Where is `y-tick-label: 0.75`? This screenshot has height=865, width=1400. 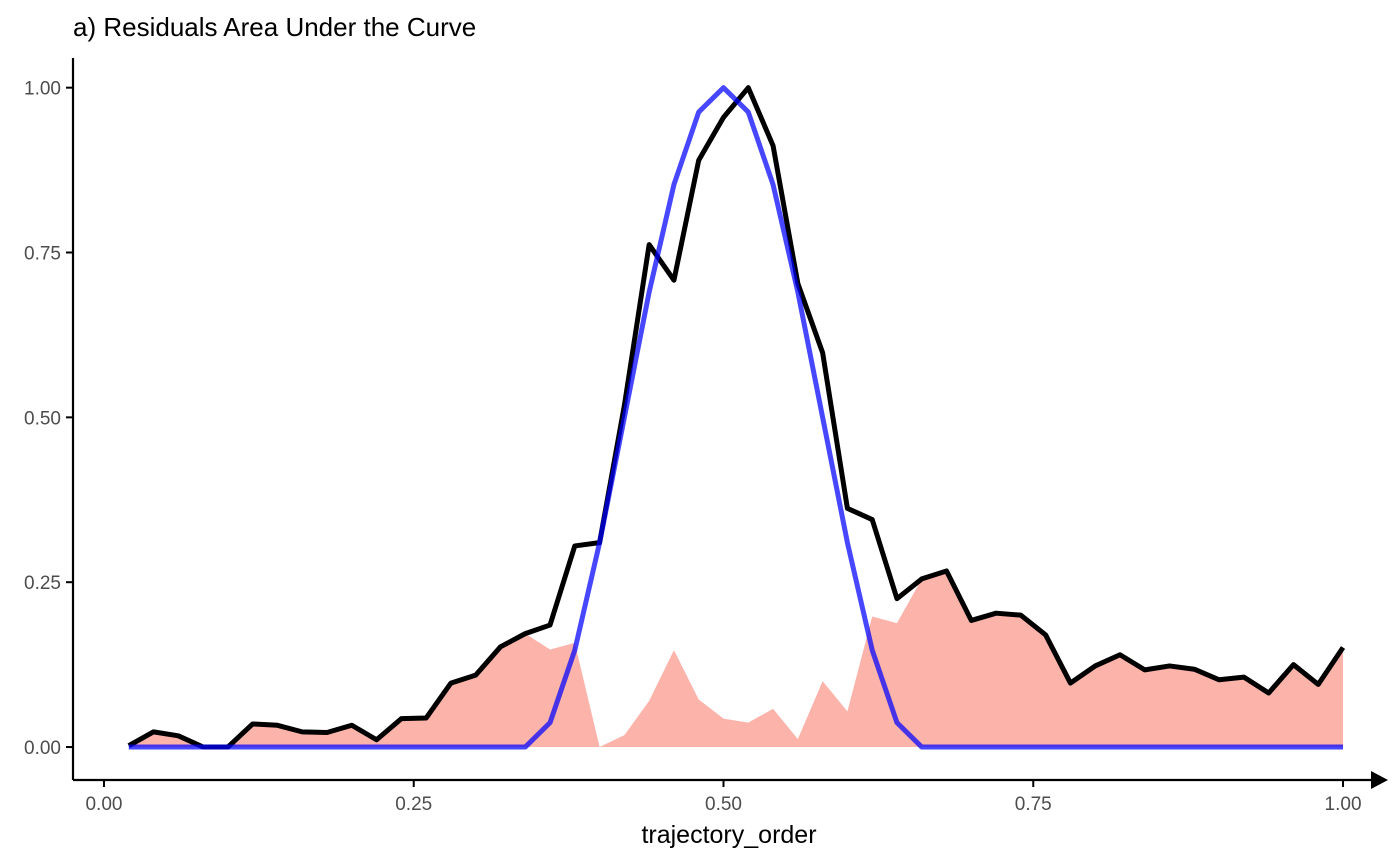 y-tick-label: 0.75 is located at coordinates (42, 254).